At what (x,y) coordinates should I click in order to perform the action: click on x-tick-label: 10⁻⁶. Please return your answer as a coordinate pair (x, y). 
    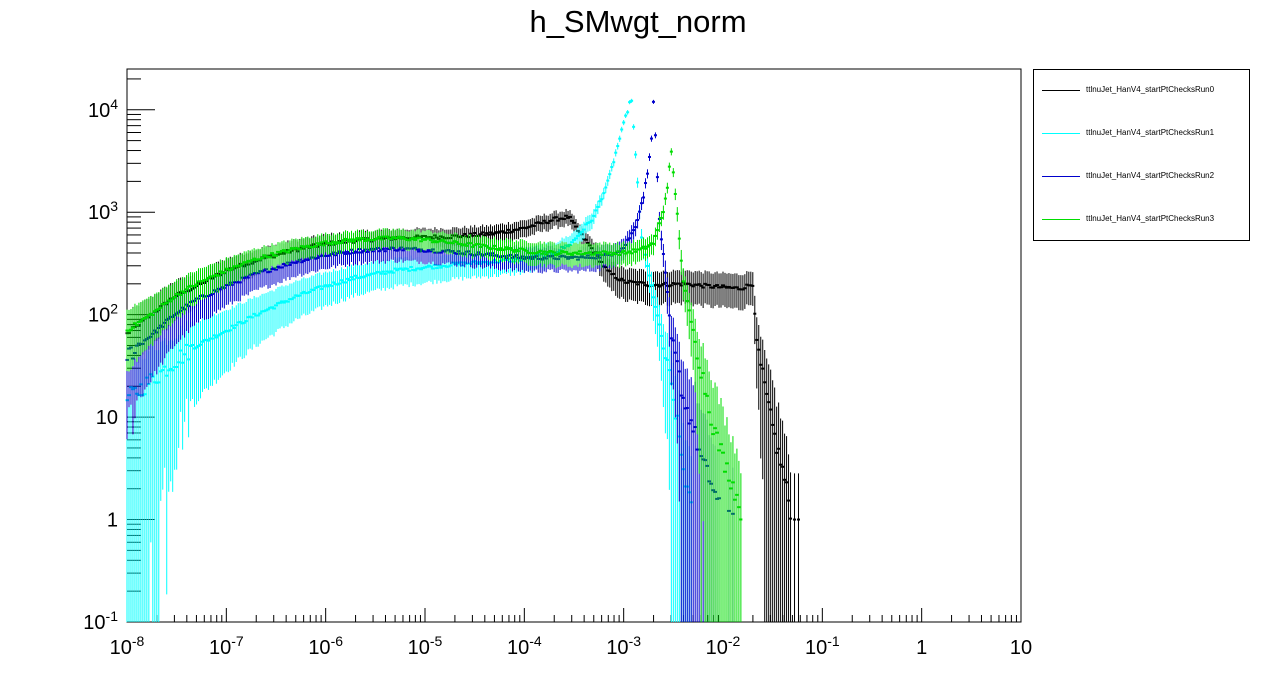
    Looking at the image, I should click on (325, 646).